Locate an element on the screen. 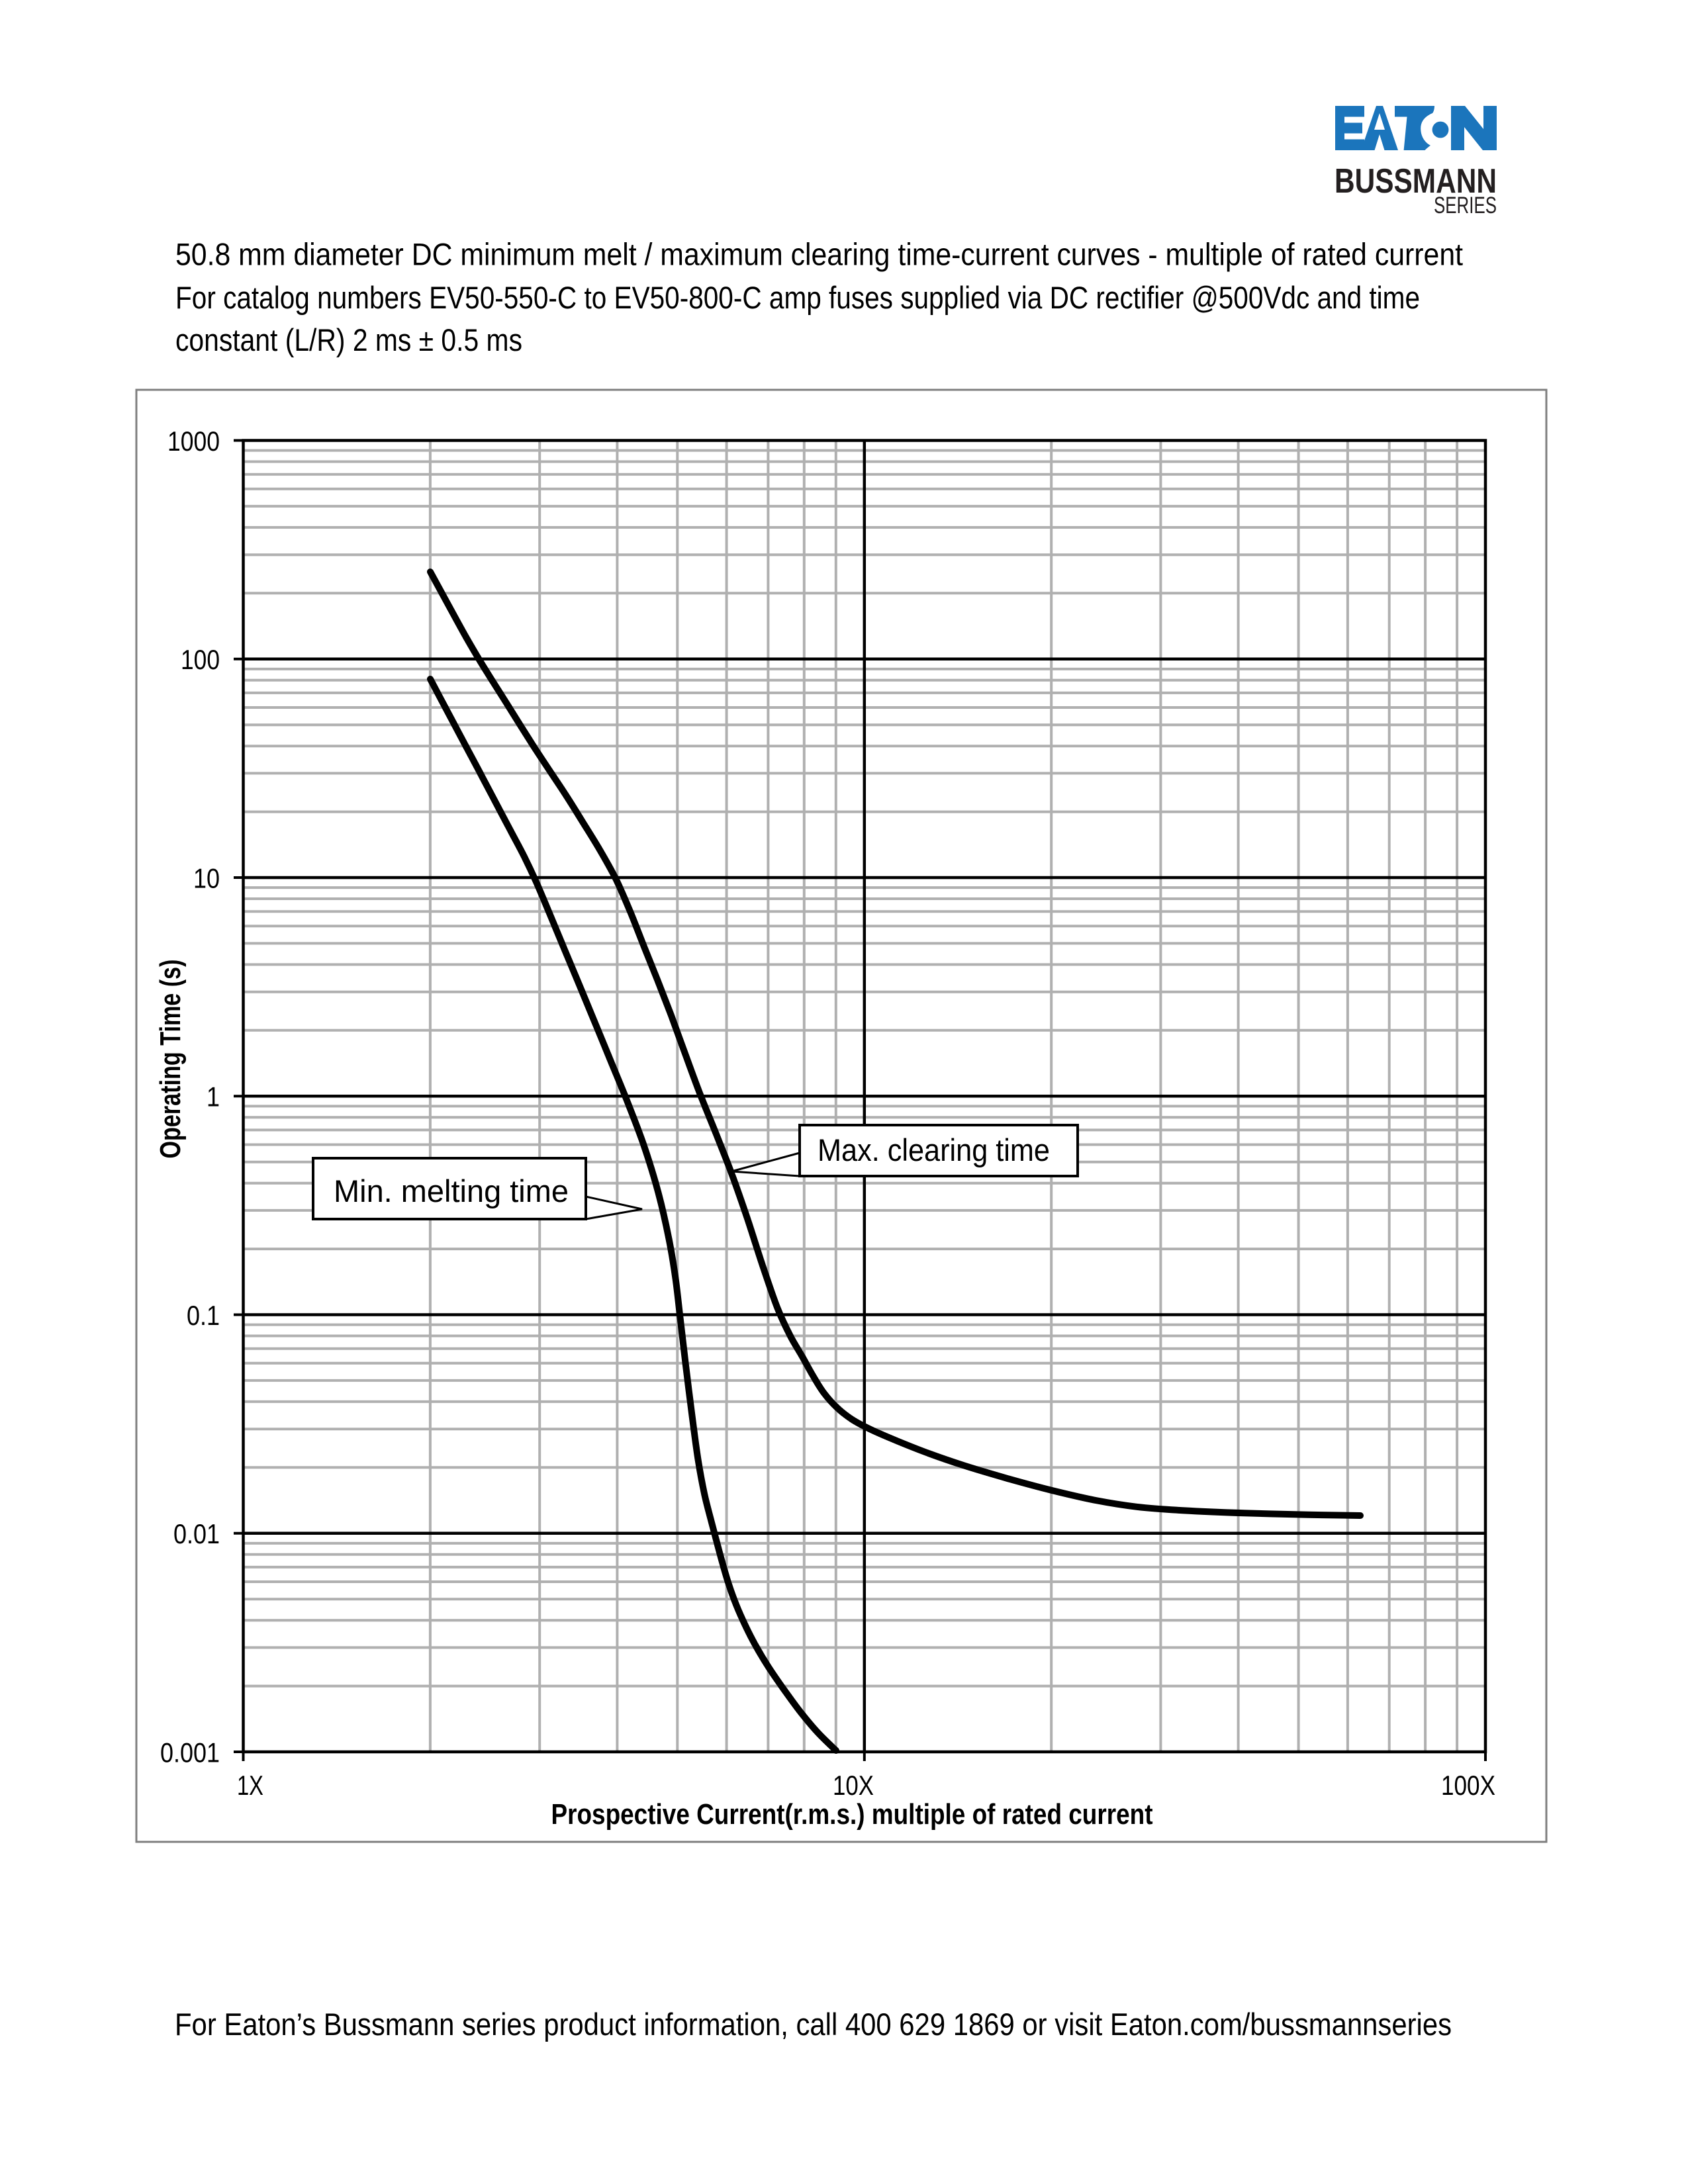 This screenshot has width=1688, height=2184. svg-text: 1X is located at coordinates (250, 1786).